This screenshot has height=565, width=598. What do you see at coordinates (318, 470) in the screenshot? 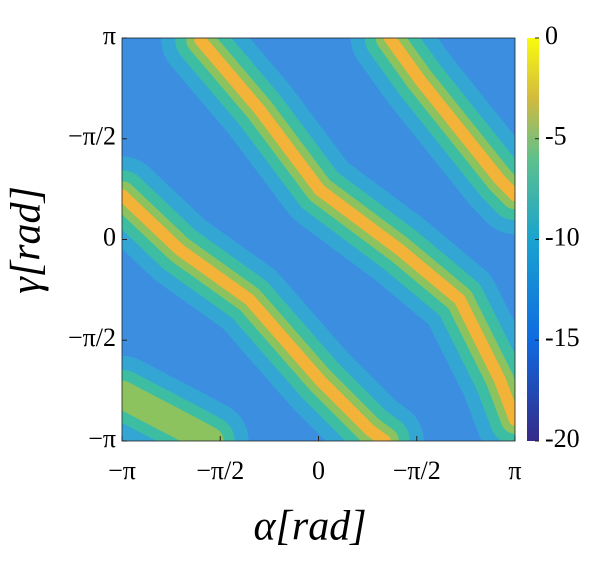
I see `x-tick-label: 0` at bounding box center [318, 470].